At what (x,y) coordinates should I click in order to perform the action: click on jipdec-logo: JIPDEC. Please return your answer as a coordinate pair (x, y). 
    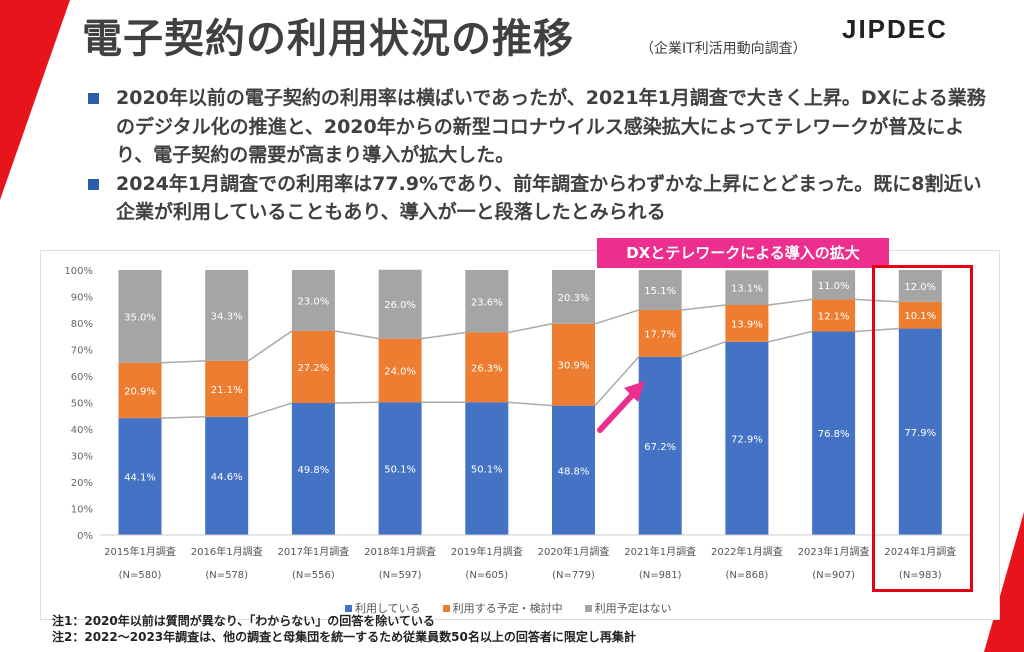
    Looking at the image, I should click on (895, 29).